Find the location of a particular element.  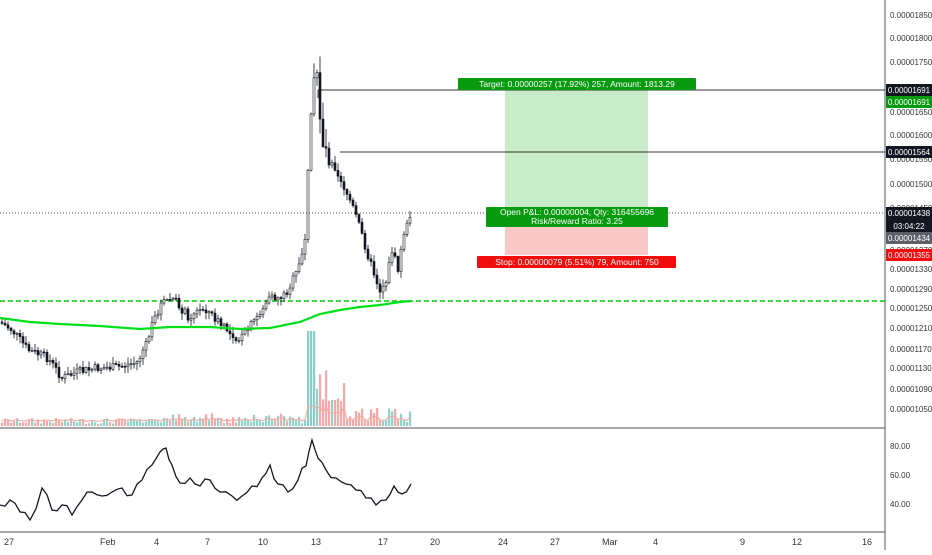

price-tick-label: 0.00001850 is located at coordinates (911, 15).